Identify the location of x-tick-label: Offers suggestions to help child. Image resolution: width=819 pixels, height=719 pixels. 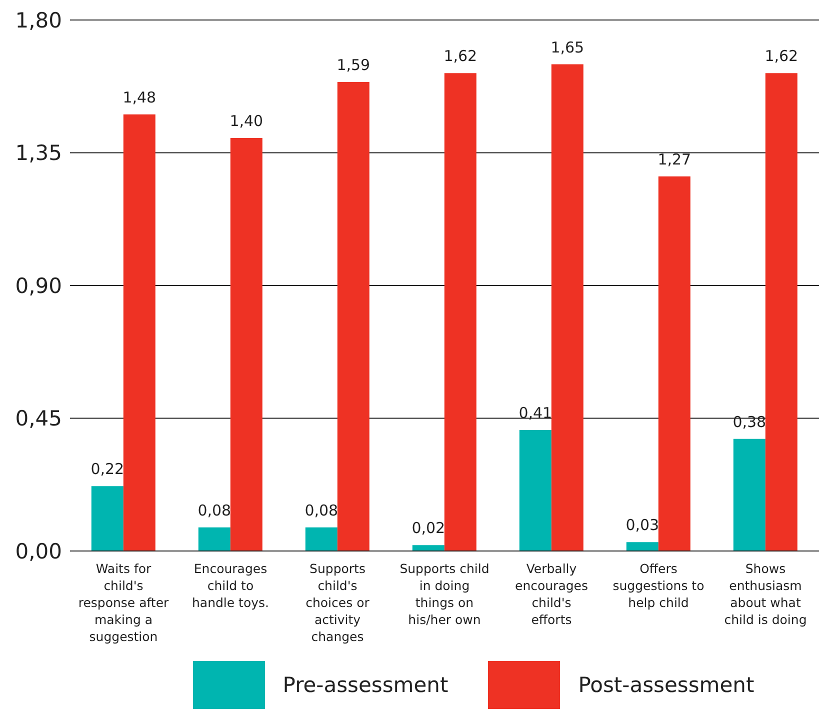
(658, 585).